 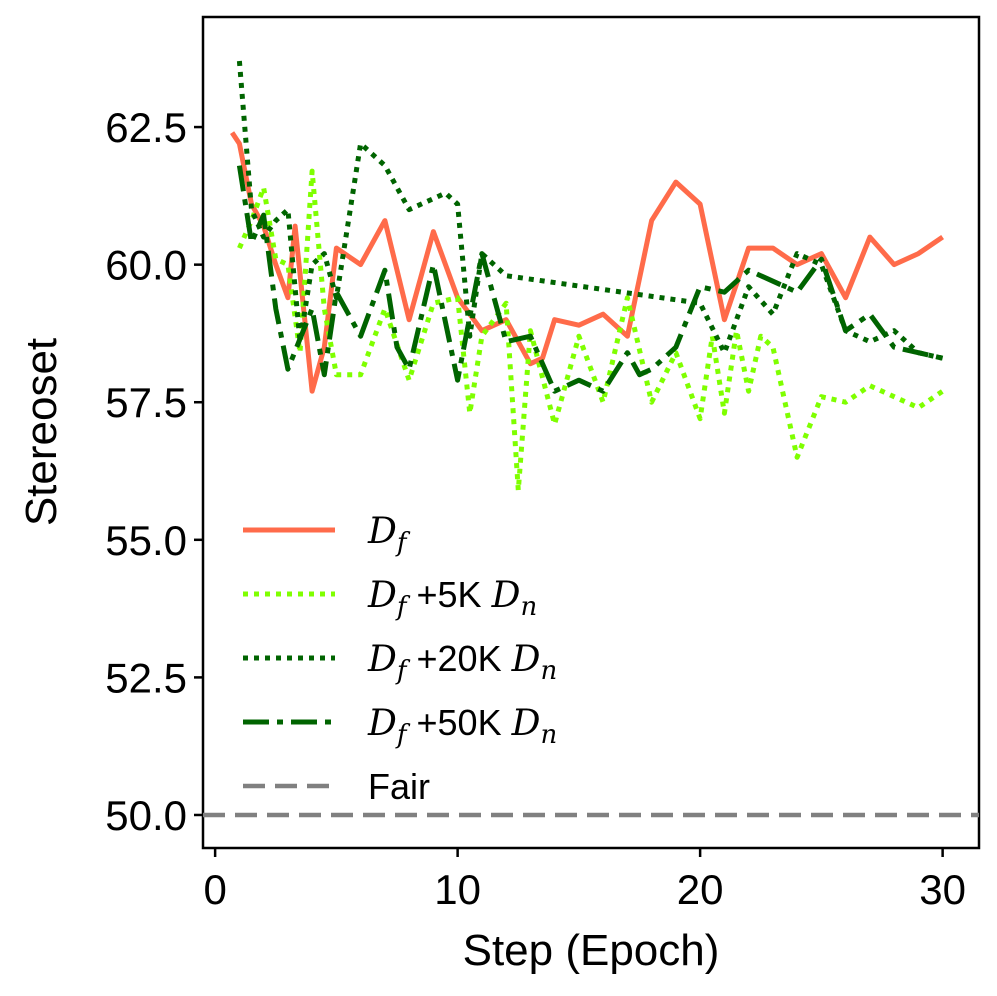 I want to click on legend: Df Df +5K Dn Df +20K Dn Df +50K Dn Fair, so click(x=400, y=659).